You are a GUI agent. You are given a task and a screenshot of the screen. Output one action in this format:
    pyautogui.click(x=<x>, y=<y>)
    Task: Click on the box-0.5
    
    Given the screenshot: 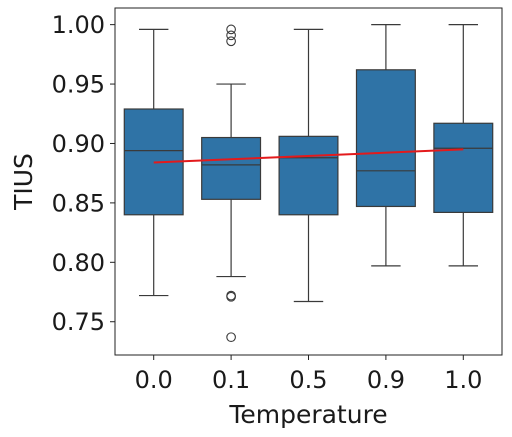 What is the action you would take?
    pyautogui.click(x=308, y=165)
    